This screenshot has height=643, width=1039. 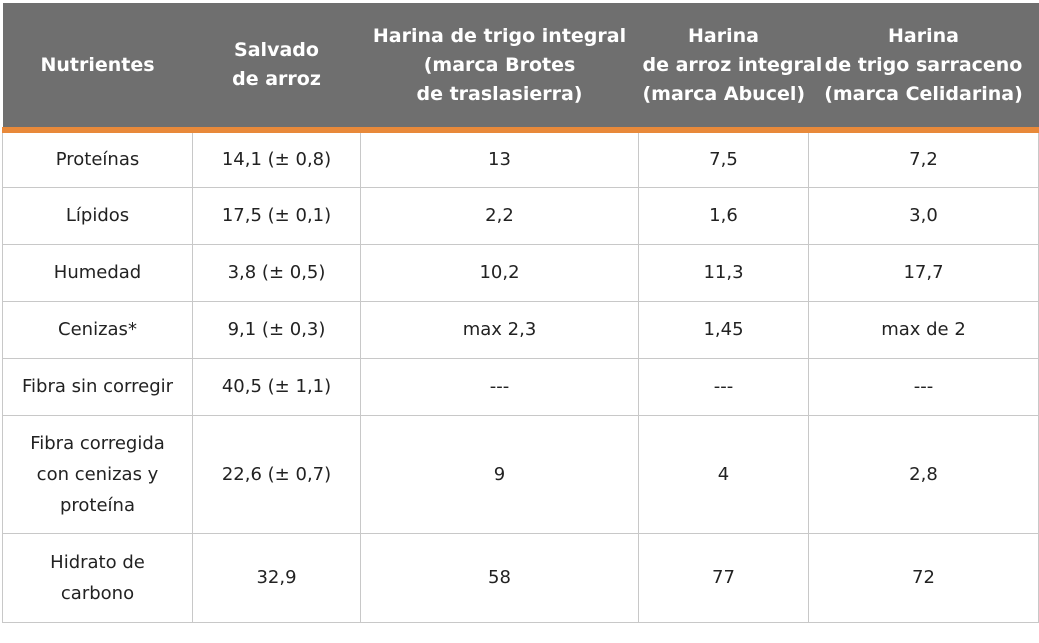 What do you see at coordinates (723, 474) in the screenshot?
I see `table-cell: 4` at bounding box center [723, 474].